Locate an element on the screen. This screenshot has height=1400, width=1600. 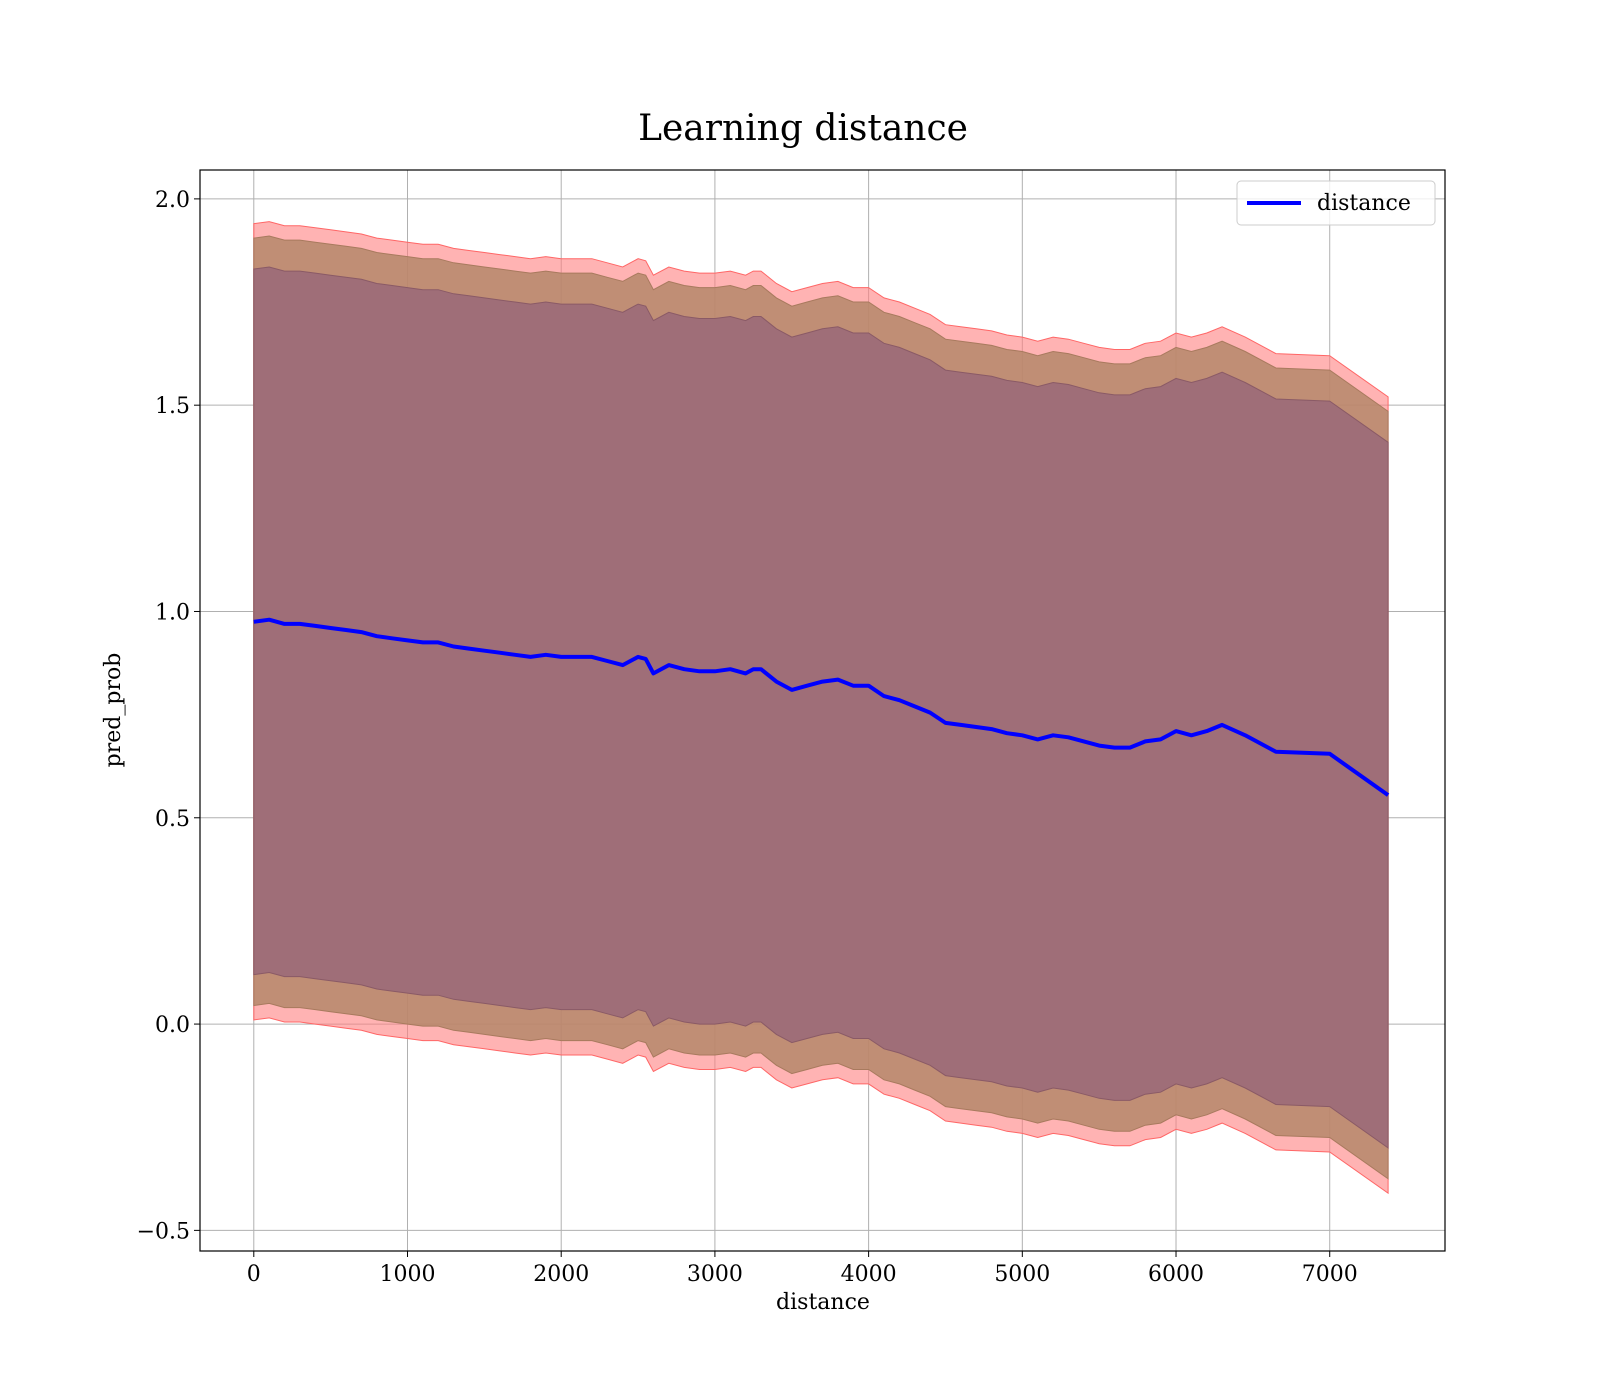
legend-box is located at coordinates (1336, 203).